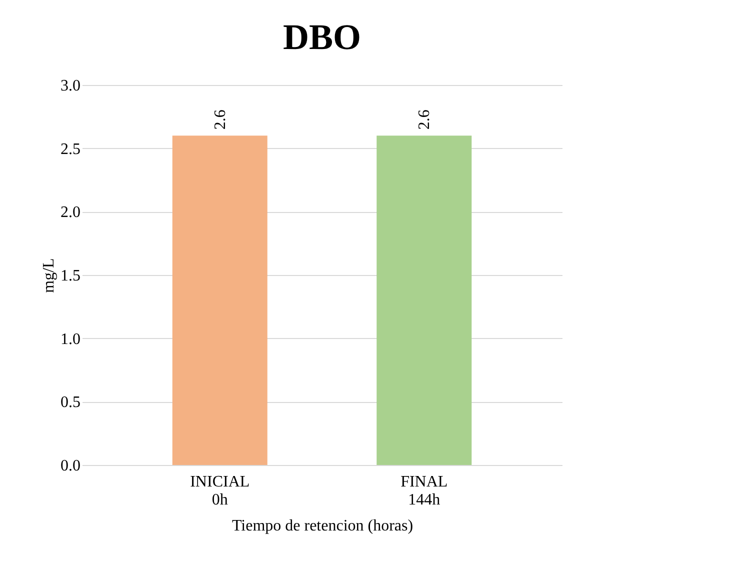  What do you see at coordinates (70, 466) in the screenshot?
I see `y-tick-label: 0.0` at bounding box center [70, 466].